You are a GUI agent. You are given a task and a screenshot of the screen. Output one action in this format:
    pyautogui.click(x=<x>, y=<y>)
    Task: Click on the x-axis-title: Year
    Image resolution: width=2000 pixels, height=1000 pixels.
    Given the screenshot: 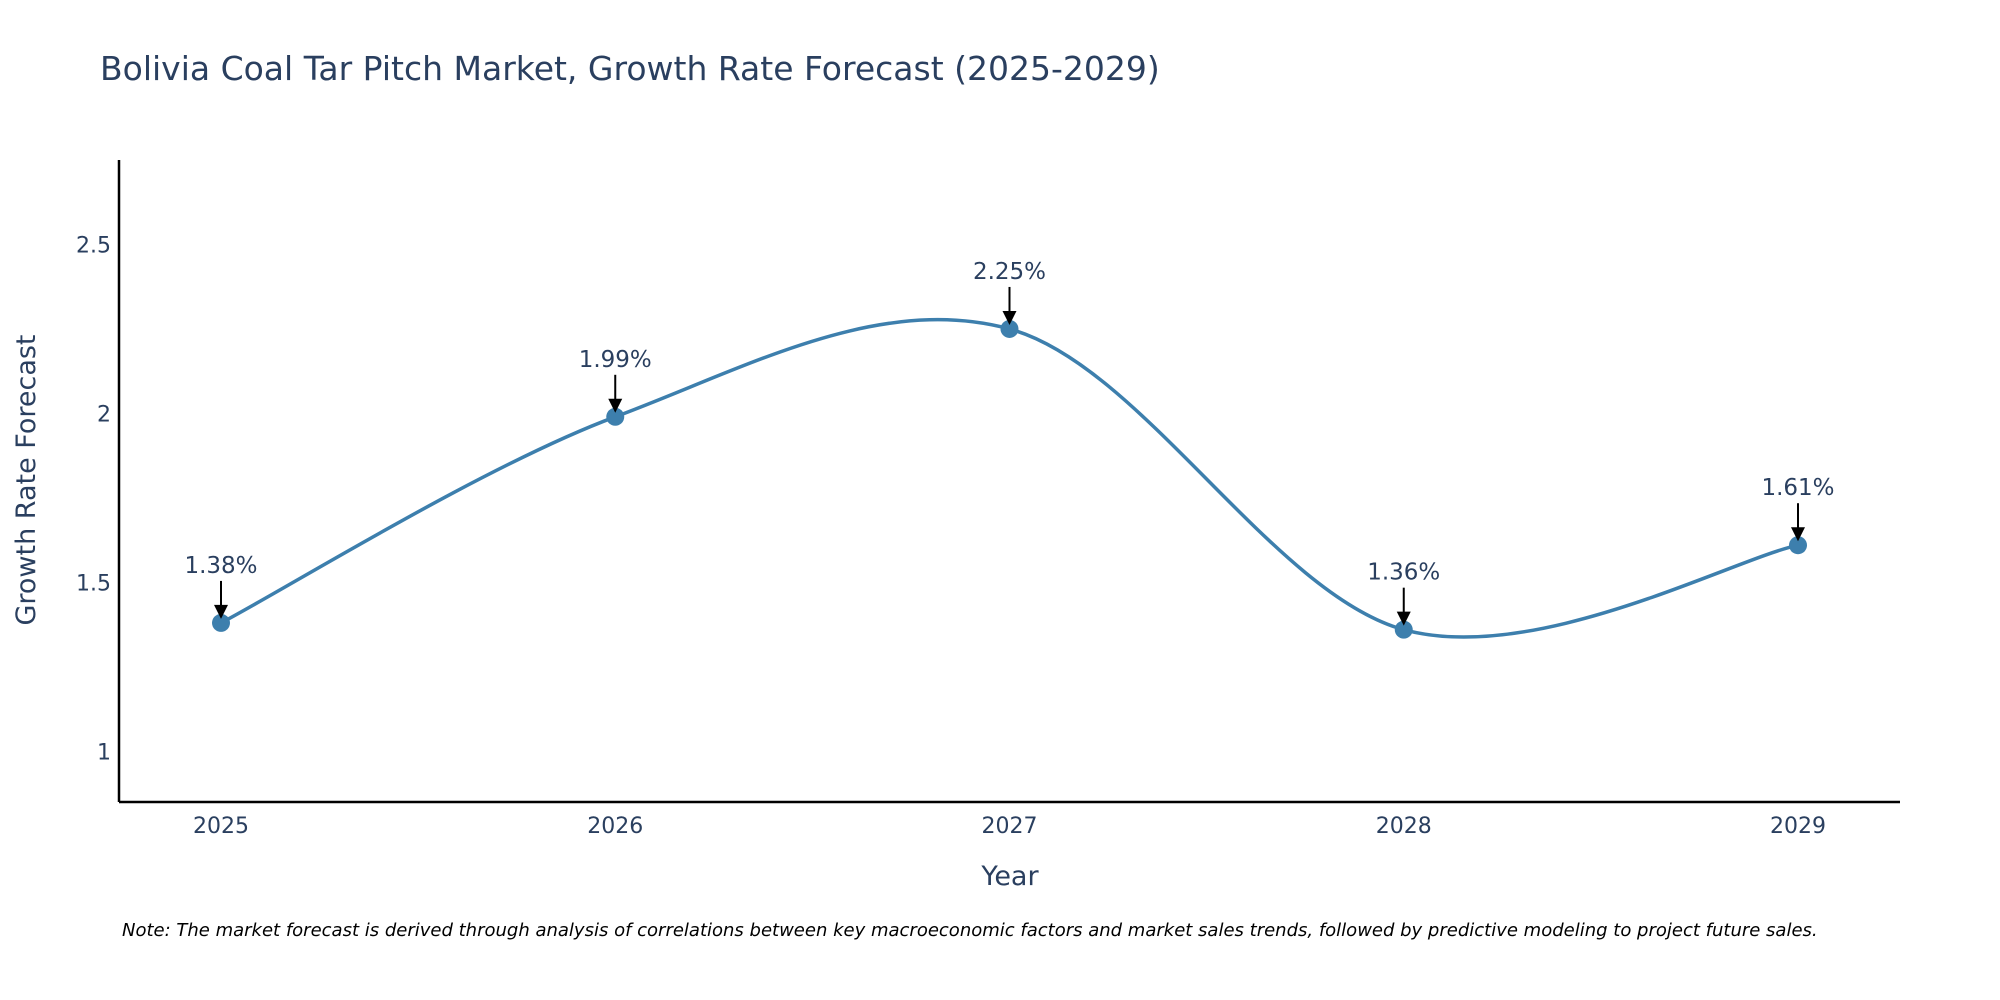 What is the action you would take?
    pyautogui.click(x=1009, y=876)
    